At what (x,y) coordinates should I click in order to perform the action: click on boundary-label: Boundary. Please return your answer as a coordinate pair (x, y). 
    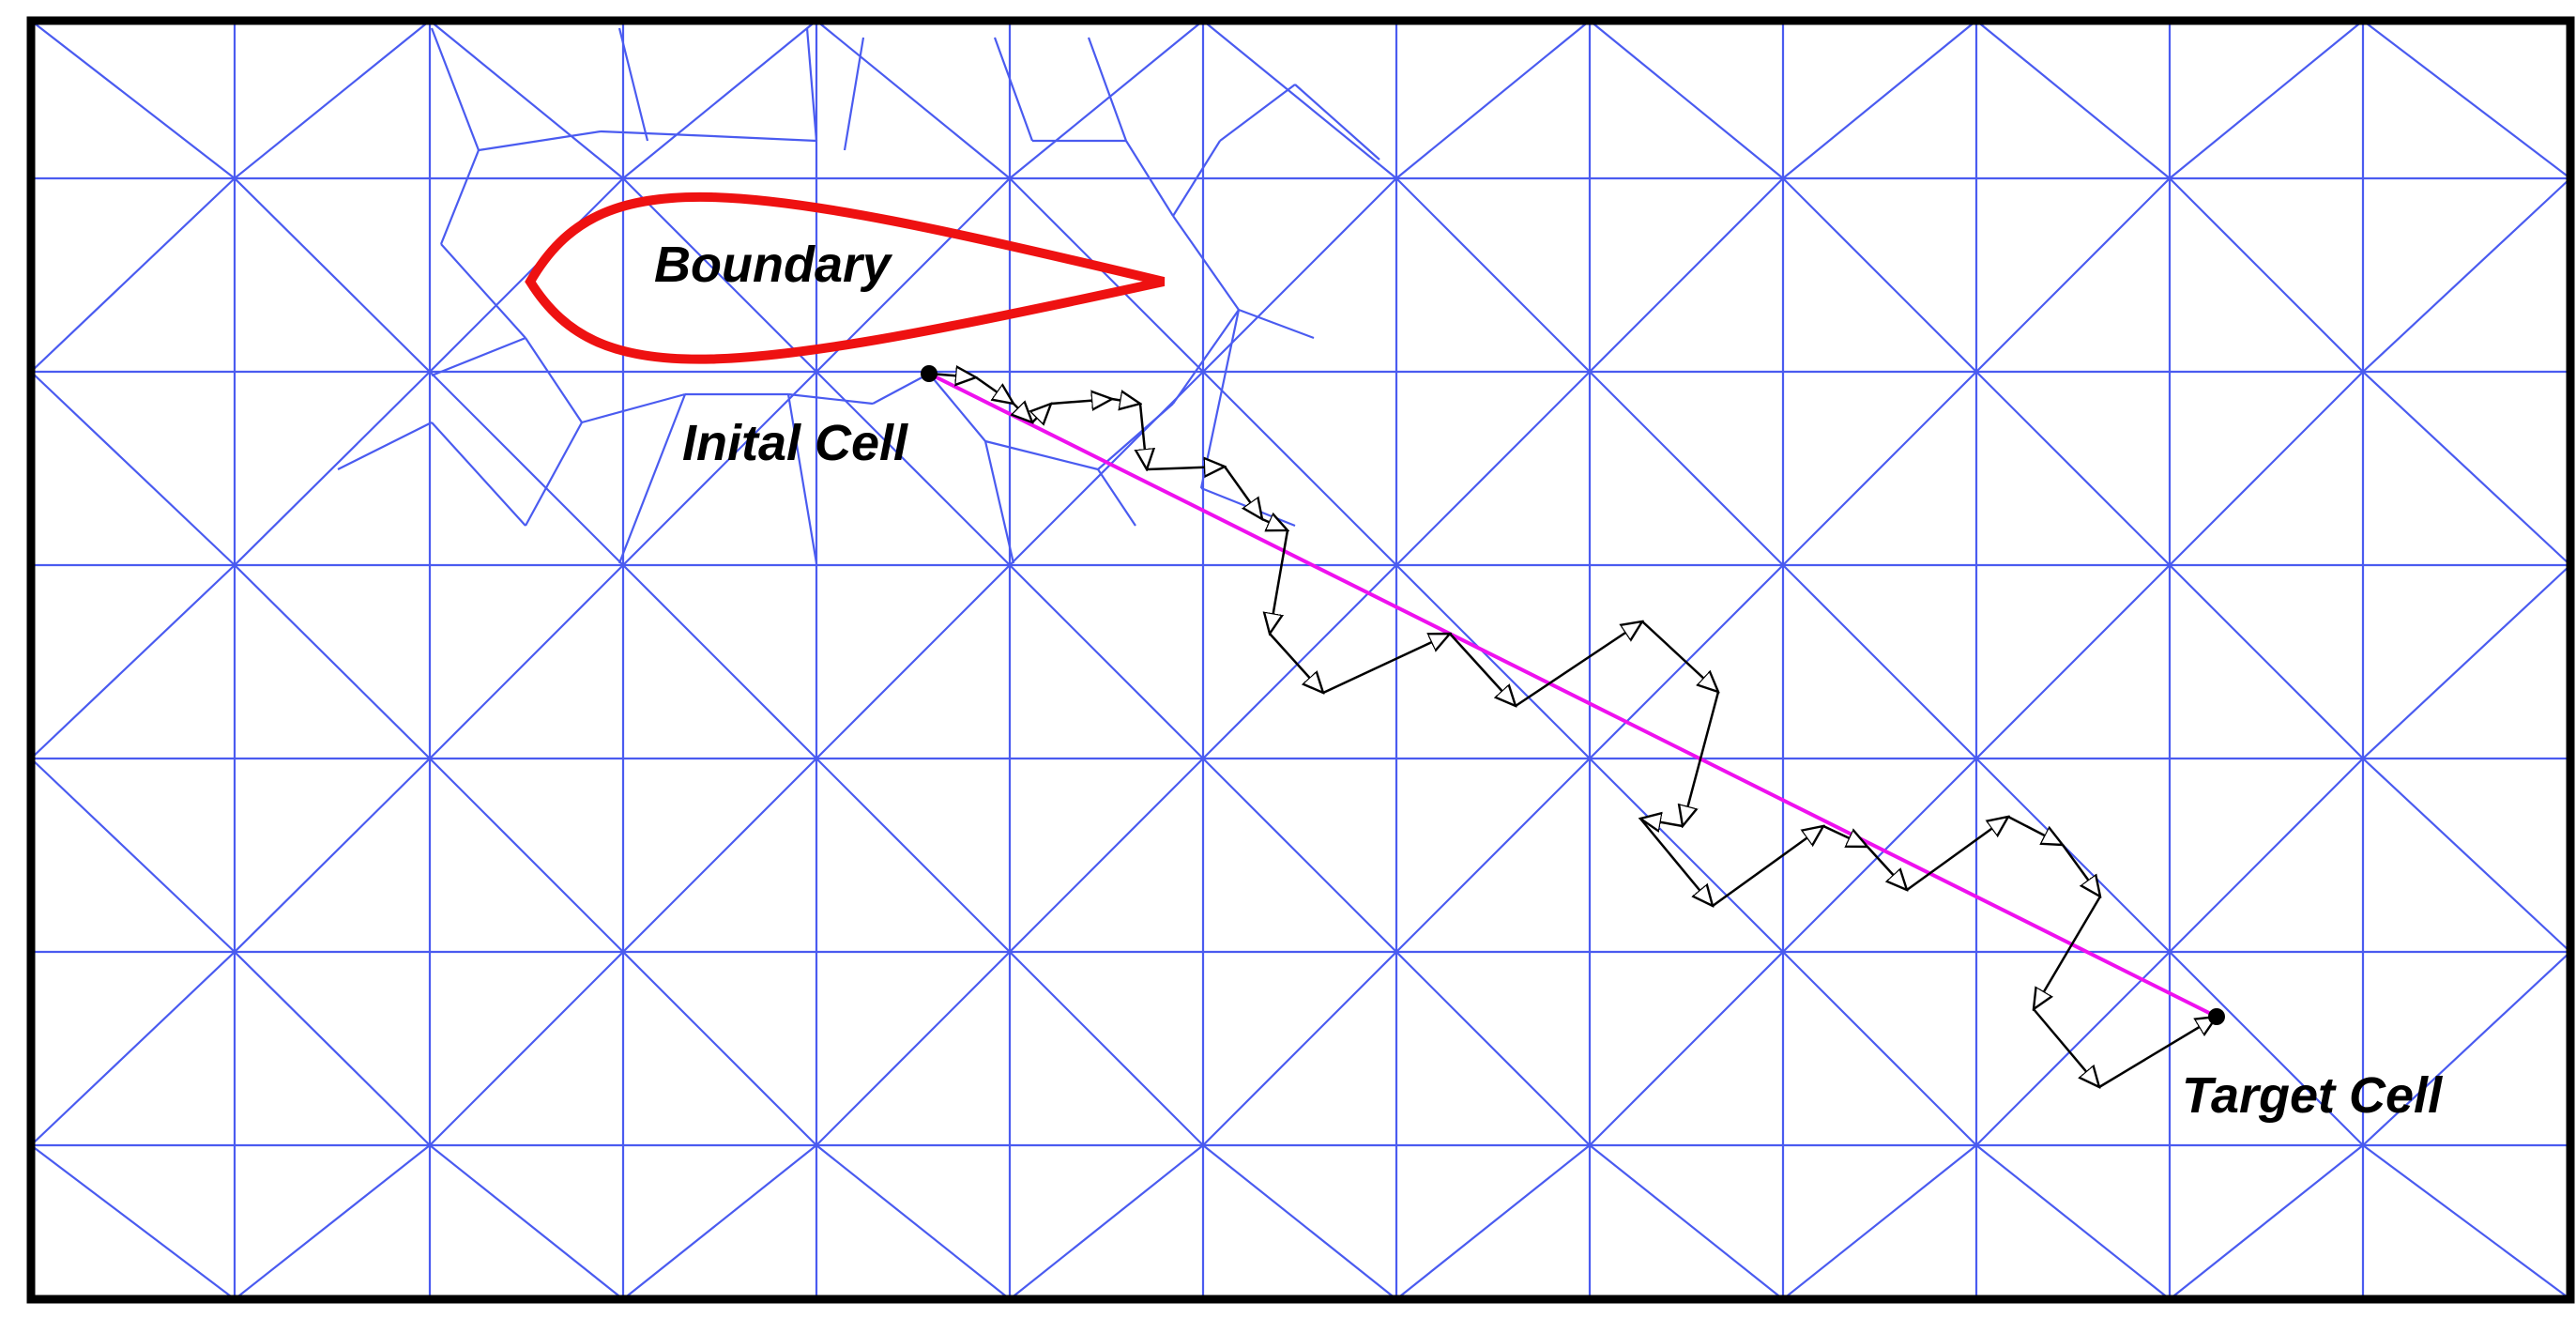
    Looking at the image, I should click on (773, 265).